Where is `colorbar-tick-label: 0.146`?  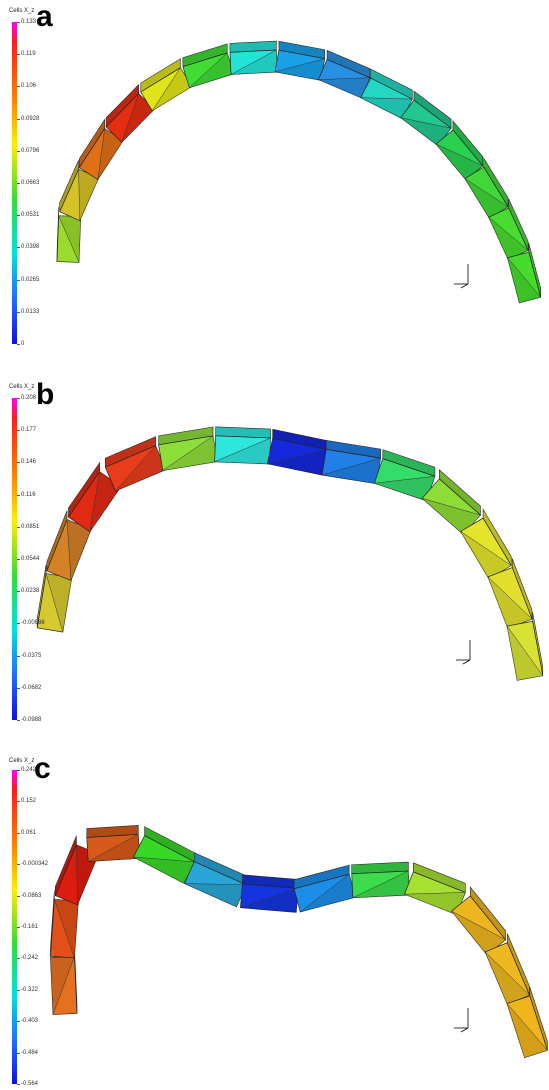
colorbar-tick-label: 0.146 is located at coordinates (26, 462).